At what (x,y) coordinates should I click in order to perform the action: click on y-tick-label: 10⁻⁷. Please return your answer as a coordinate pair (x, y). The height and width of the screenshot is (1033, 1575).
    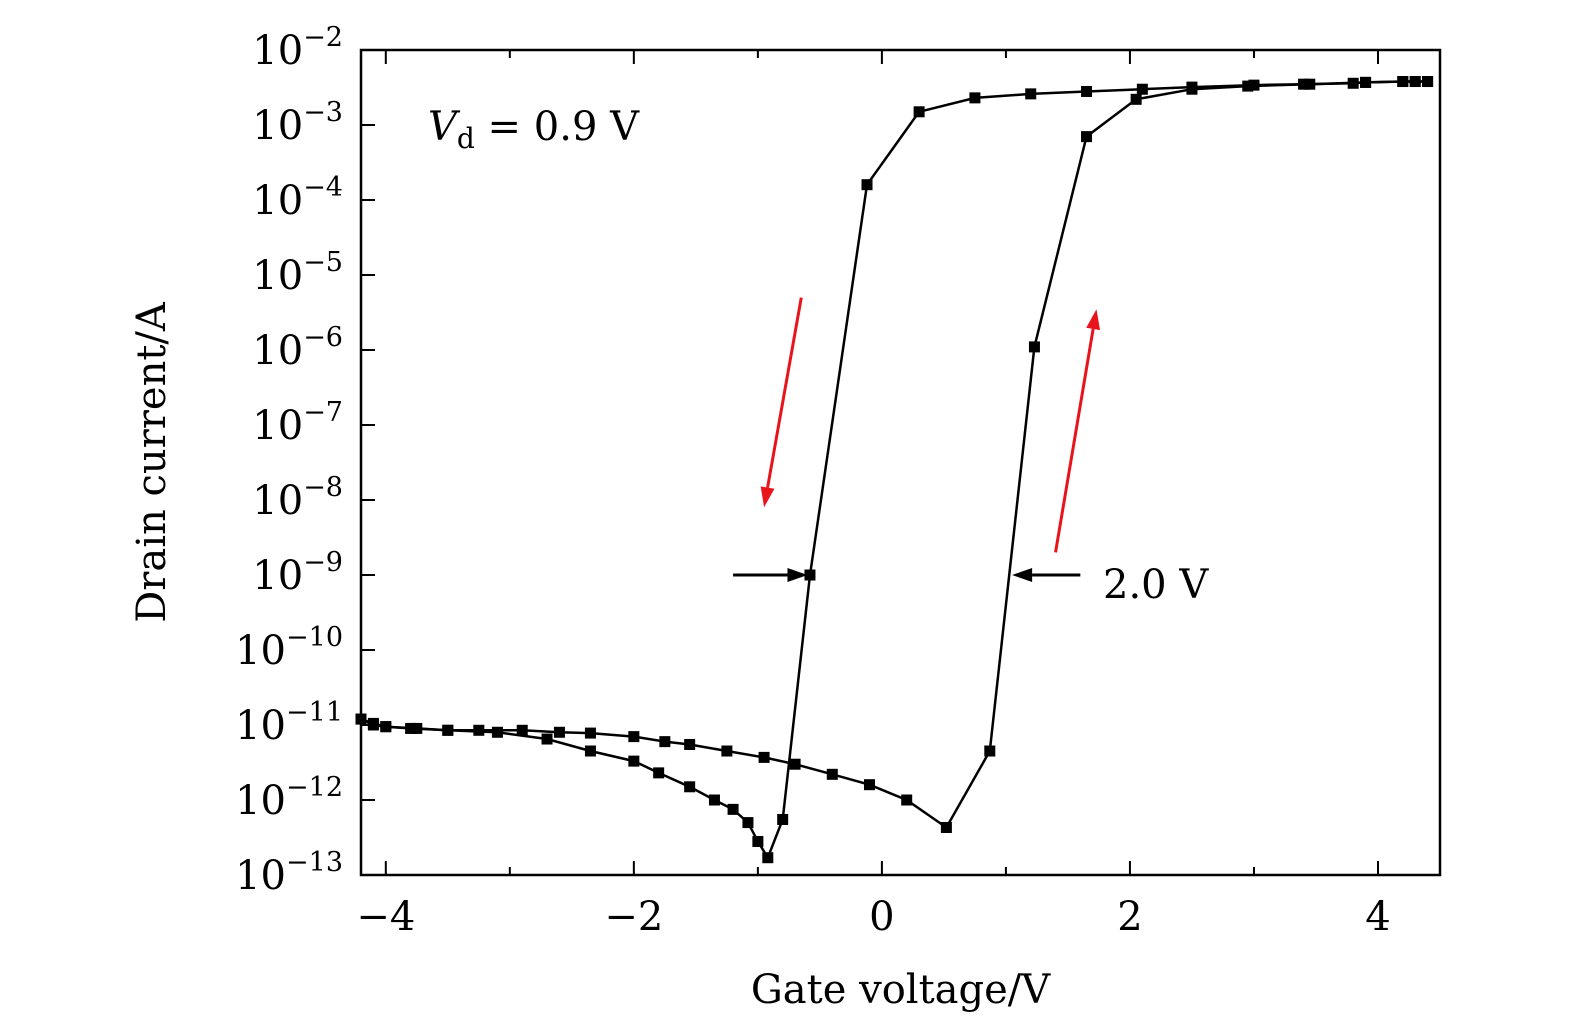
    Looking at the image, I should click on (297, 423).